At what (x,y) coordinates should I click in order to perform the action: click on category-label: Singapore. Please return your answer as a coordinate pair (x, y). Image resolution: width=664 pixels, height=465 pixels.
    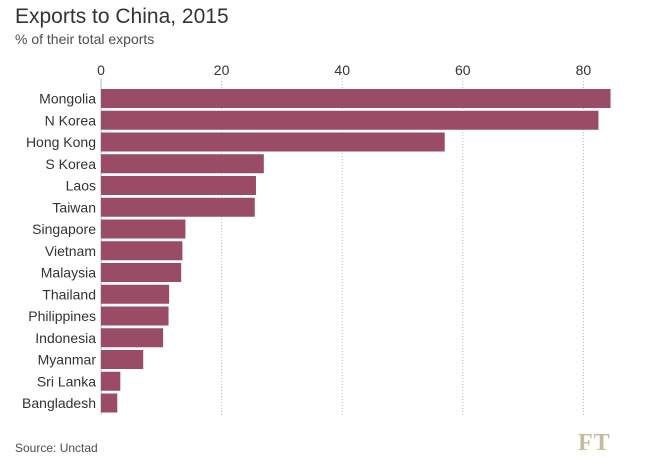
    Looking at the image, I should click on (64, 229).